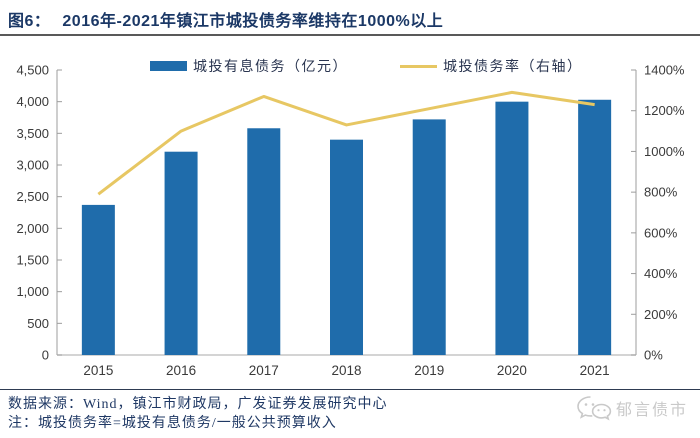 The image size is (700, 438). Describe the element at coordinates (661, 273) in the screenshot. I see `right-axis-tick-label: 400%` at that location.